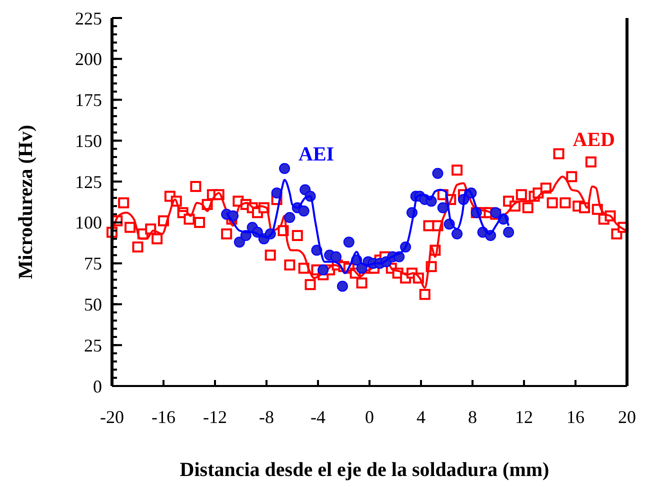  I want to click on x-tick-label: -4, so click(318, 417).